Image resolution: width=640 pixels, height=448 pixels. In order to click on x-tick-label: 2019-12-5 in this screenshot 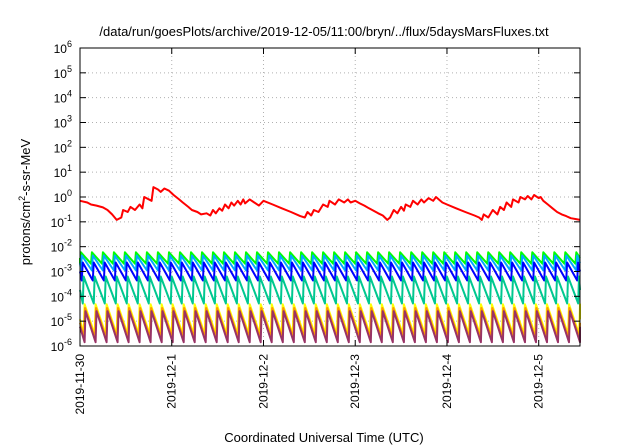, I will do `click(539, 381)`.